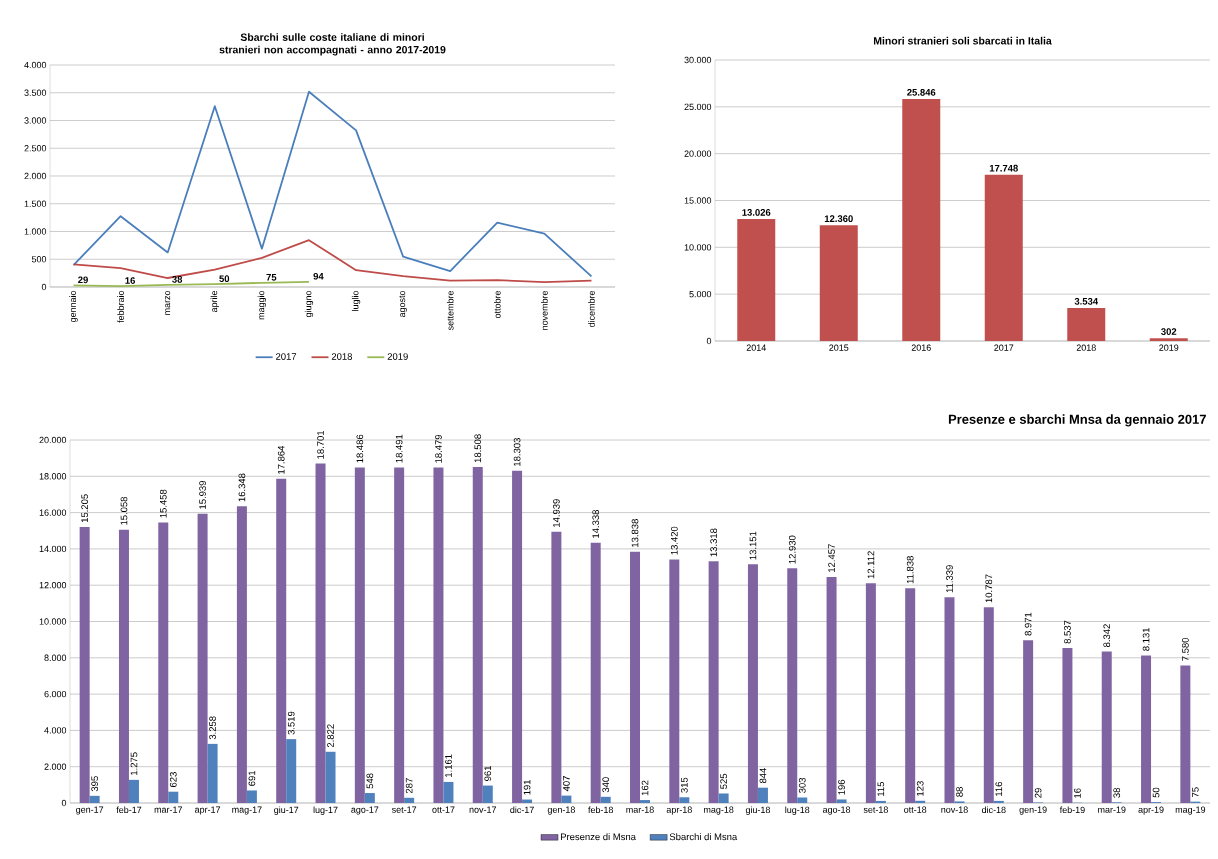 The width and height of the screenshot is (1218, 859). I want to click on data-label: 525, so click(723, 781).